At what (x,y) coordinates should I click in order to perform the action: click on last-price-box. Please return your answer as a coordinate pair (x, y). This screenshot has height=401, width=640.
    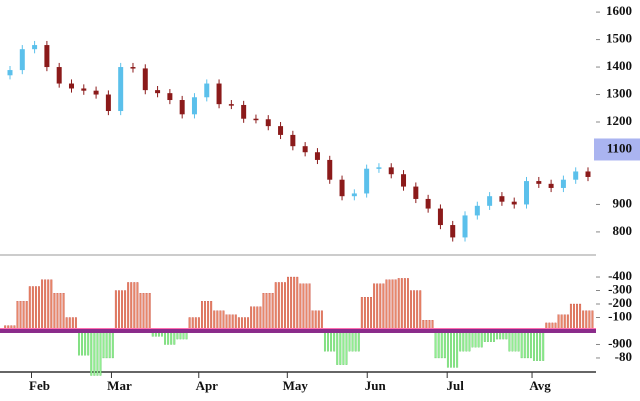
    Looking at the image, I should click on (617, 149).